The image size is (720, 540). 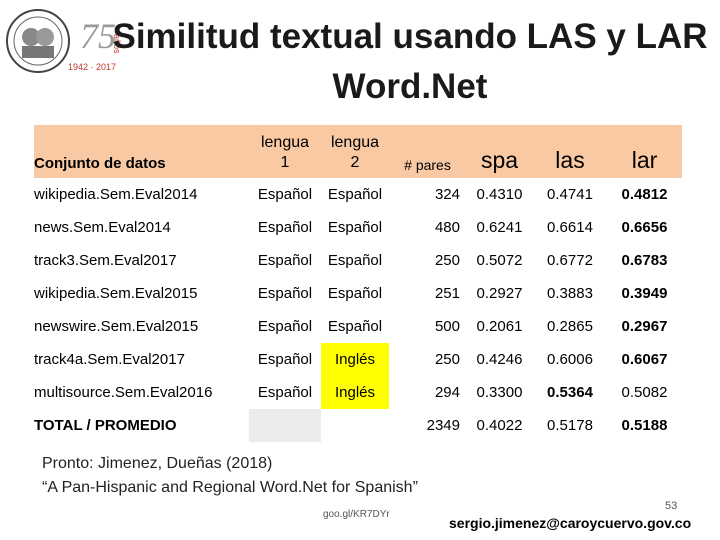 I want to click on header-lengua1-bottom: 1, so click(x=285, y=162).